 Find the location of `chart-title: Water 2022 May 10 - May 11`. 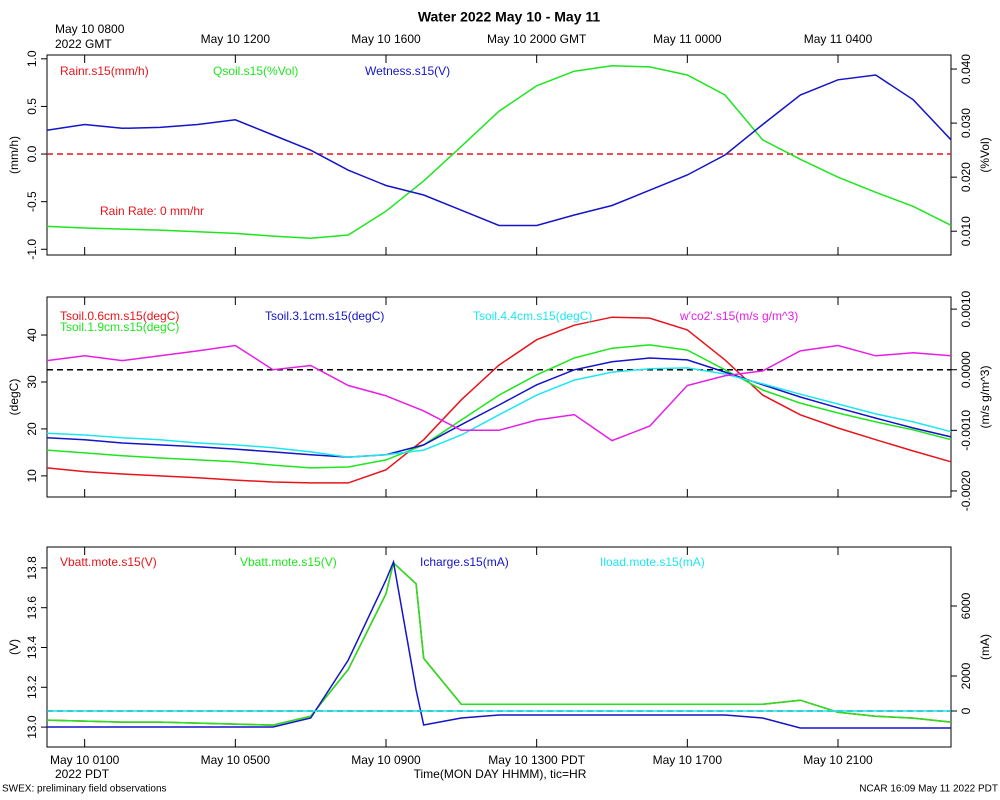

chart-title: Water 2022 May 10 - May 11 is located at coordinates (509, 17).